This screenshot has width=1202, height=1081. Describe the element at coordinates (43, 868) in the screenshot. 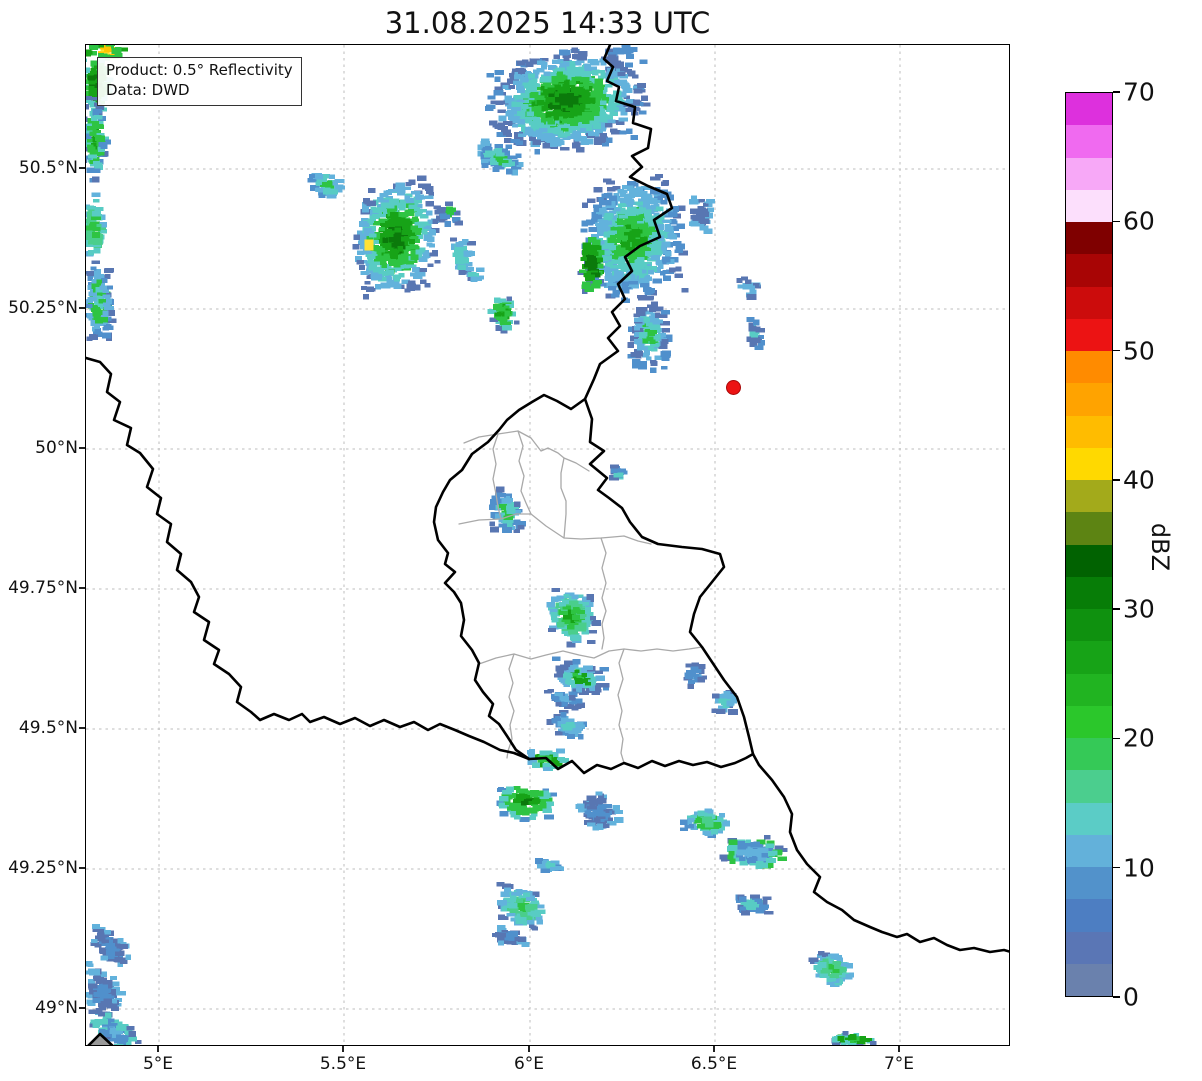

I see `lat-tick-label: 49.25°N` at that location.